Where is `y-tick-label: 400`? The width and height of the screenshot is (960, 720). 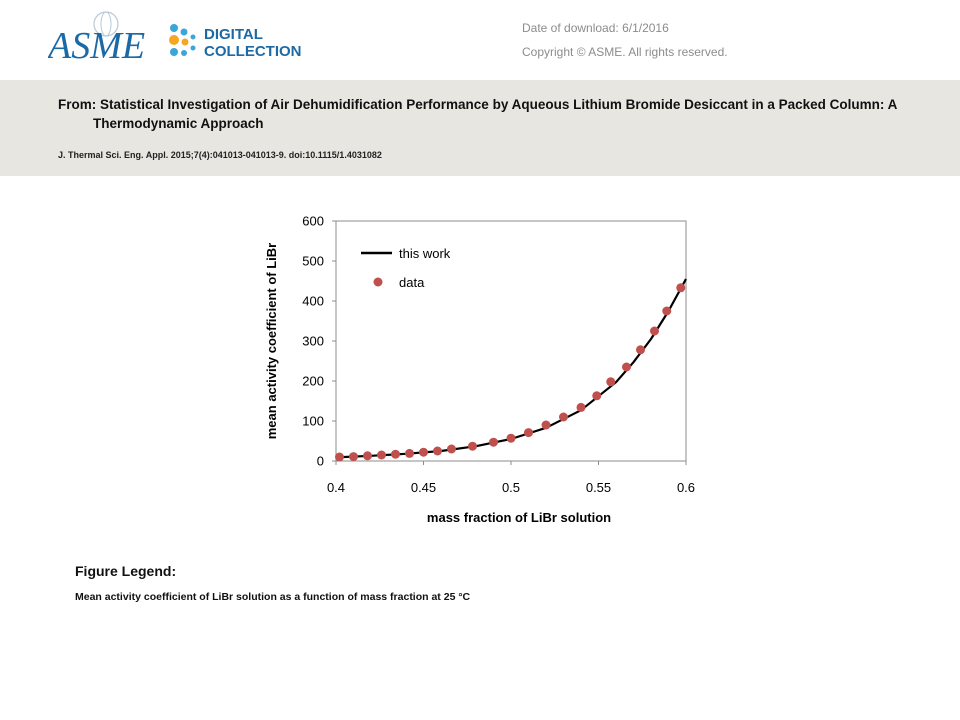
y-tick-label: 400 is located at coordinates (313, 301).